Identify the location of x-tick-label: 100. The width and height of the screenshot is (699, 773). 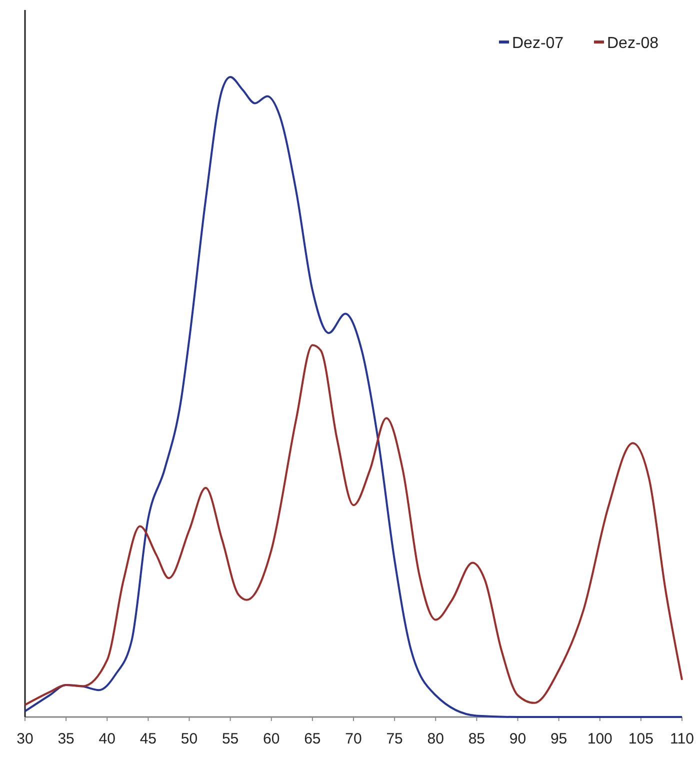
(599, 739).